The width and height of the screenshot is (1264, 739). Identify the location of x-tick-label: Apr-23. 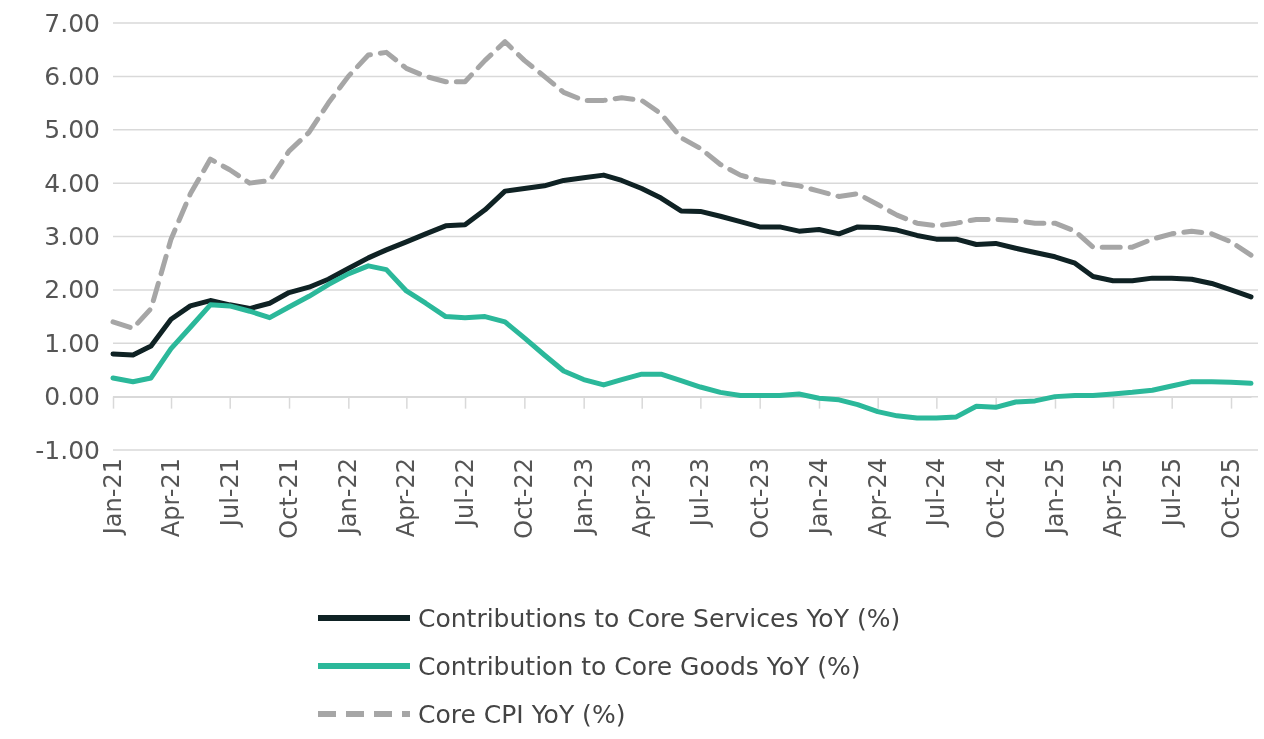
(641, 498).